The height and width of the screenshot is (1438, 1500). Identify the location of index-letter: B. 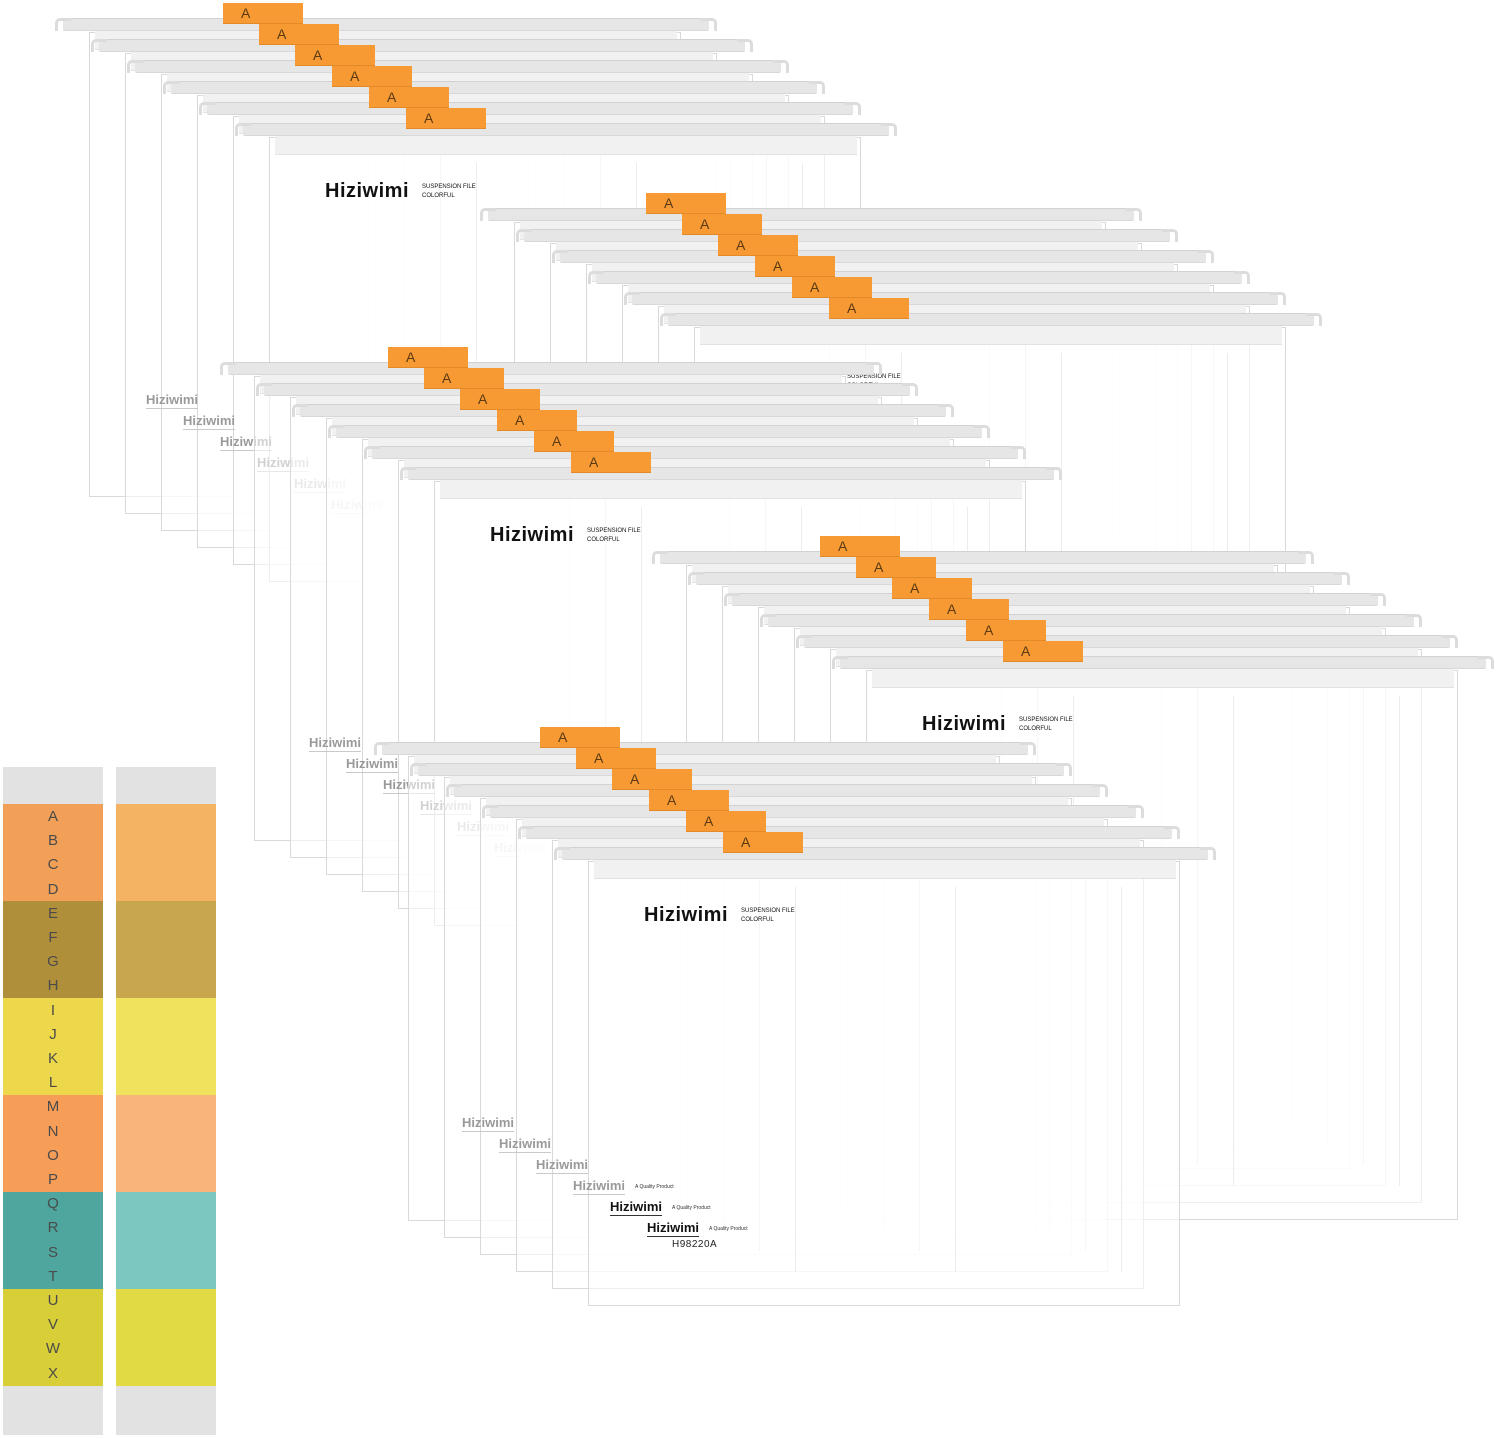
(52, 841).